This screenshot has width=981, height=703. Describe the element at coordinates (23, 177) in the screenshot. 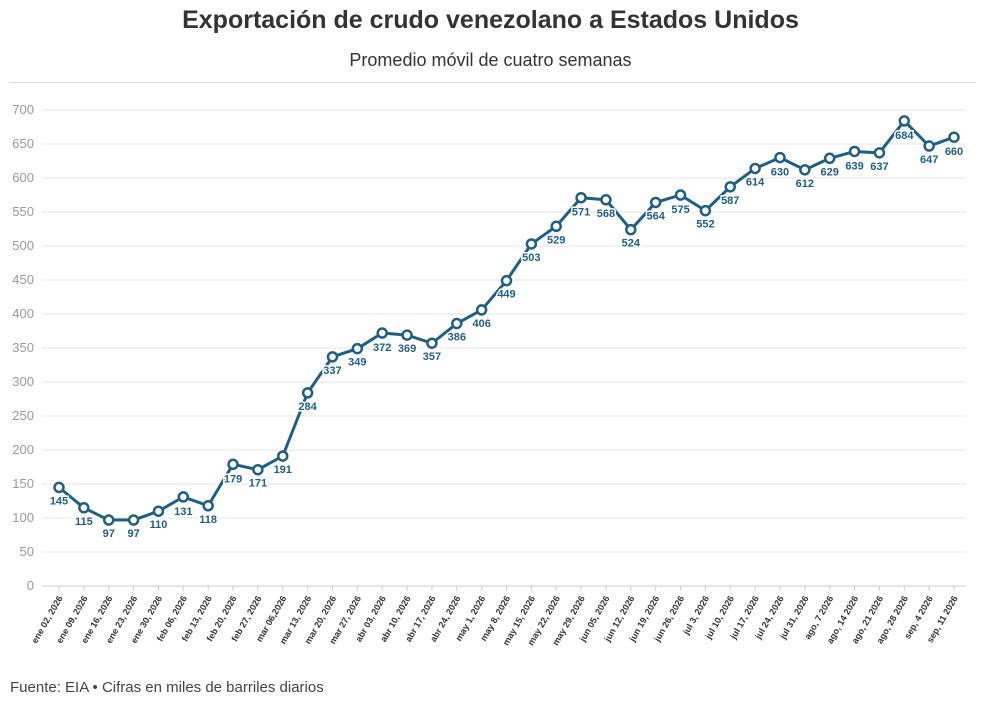

I see `y-tick-label: 600` at that location.